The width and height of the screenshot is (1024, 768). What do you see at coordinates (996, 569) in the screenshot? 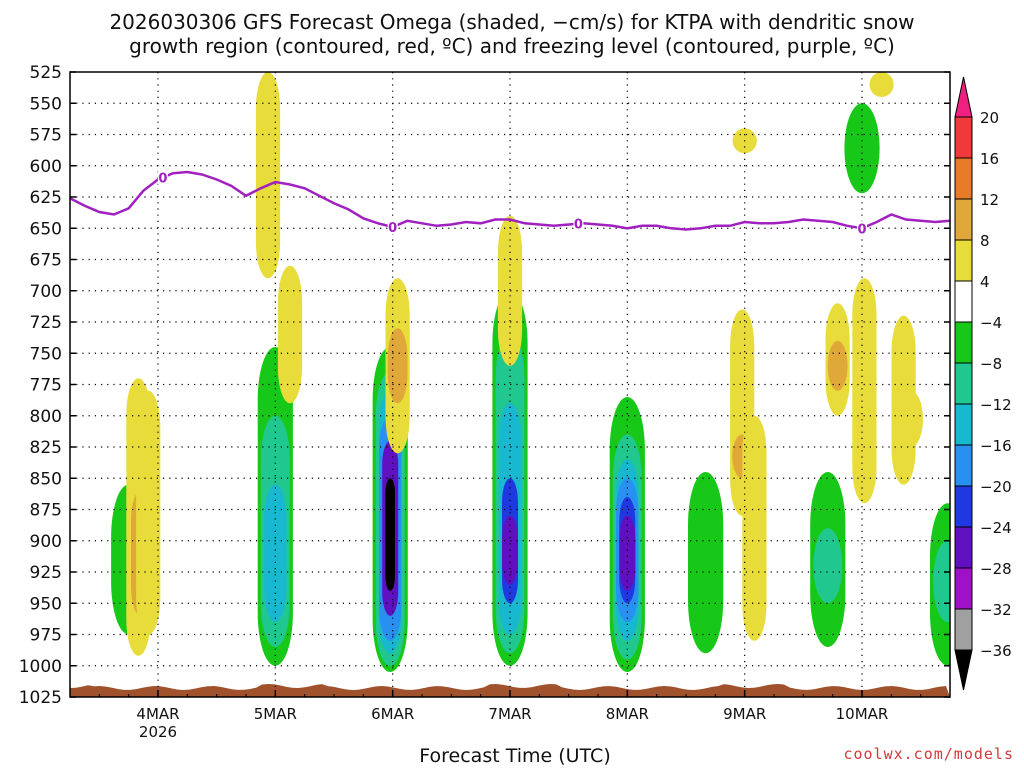
I see `colorbar-label: −28` at bounding box center [996, 569].